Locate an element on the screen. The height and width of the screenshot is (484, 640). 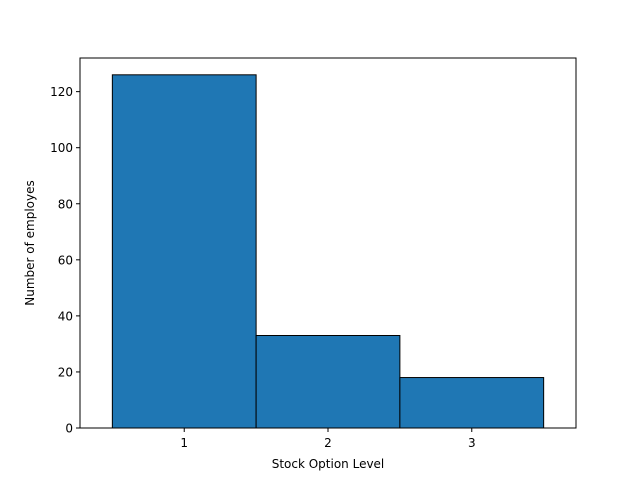
y-tick-label: 60 is located at coordinates (65, 260).